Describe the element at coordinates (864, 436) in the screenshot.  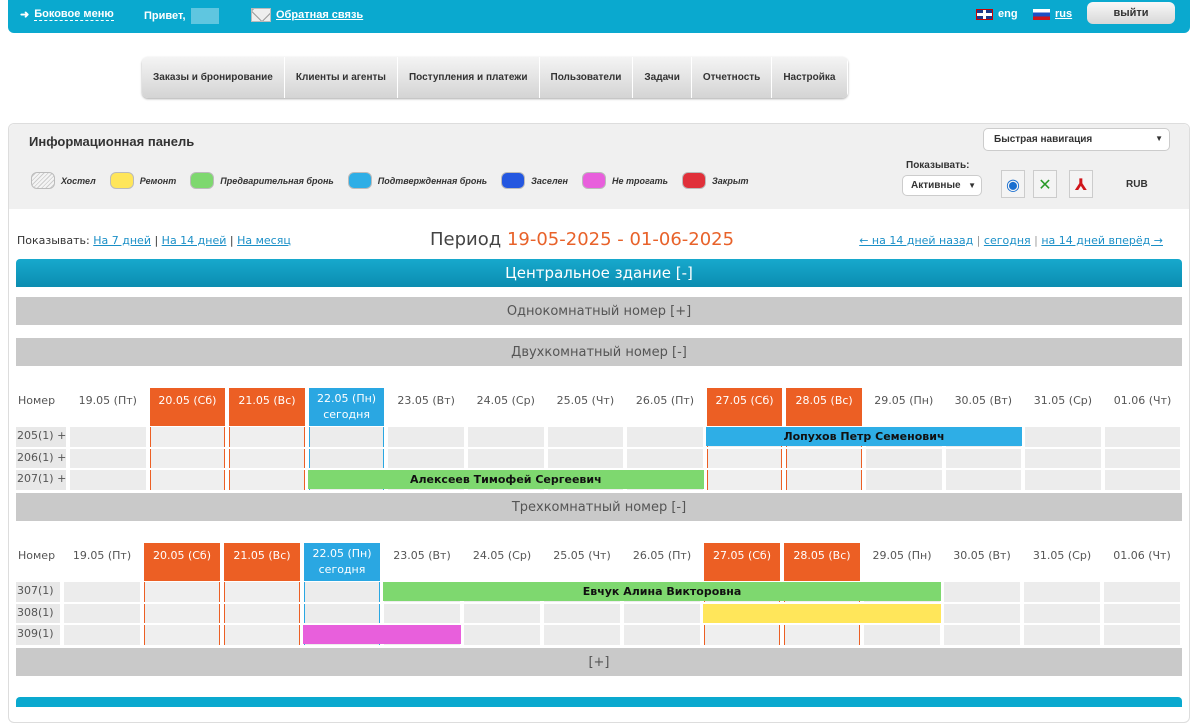
I see `booking-bar: Лопухов Петр Семенович` at that location.